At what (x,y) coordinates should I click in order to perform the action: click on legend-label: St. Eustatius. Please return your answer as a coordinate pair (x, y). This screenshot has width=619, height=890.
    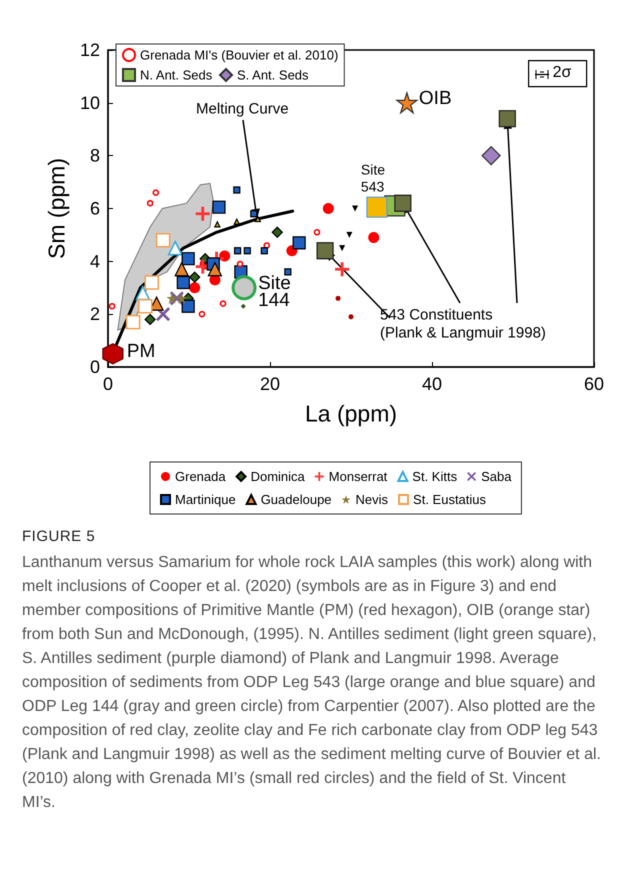
    Looking at the image, I should click on (450, 499).